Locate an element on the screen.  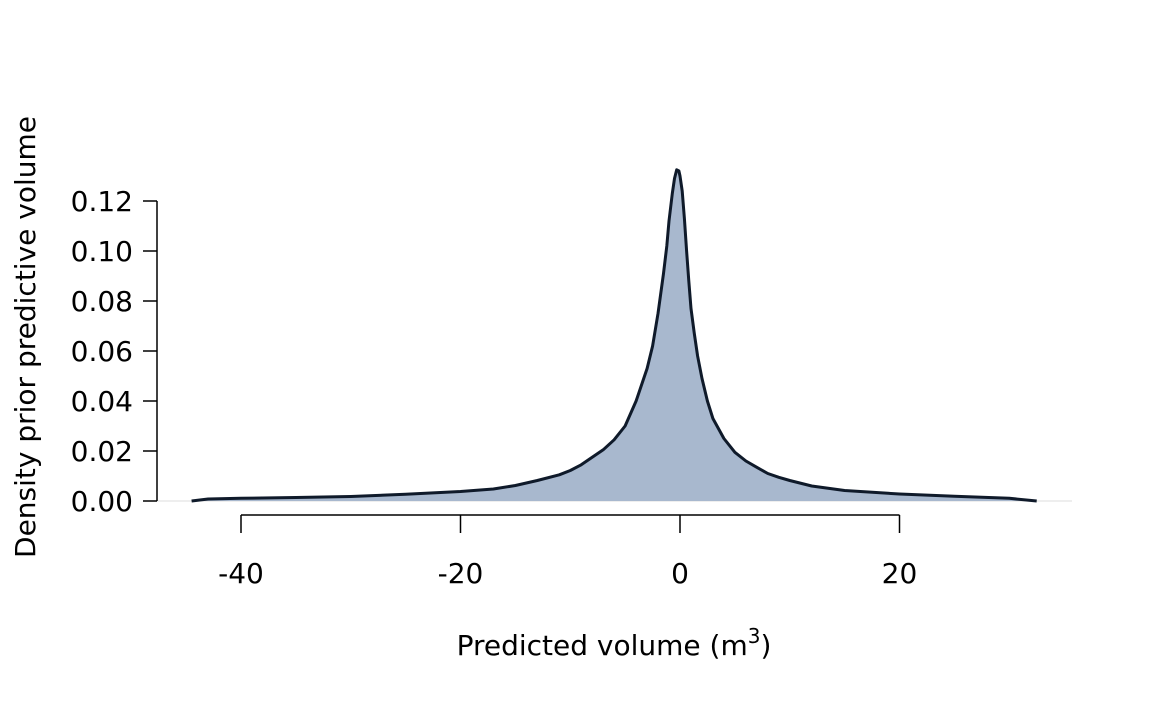
x-axis: -40 -20 0 20 is located at coordinates (568, 552).